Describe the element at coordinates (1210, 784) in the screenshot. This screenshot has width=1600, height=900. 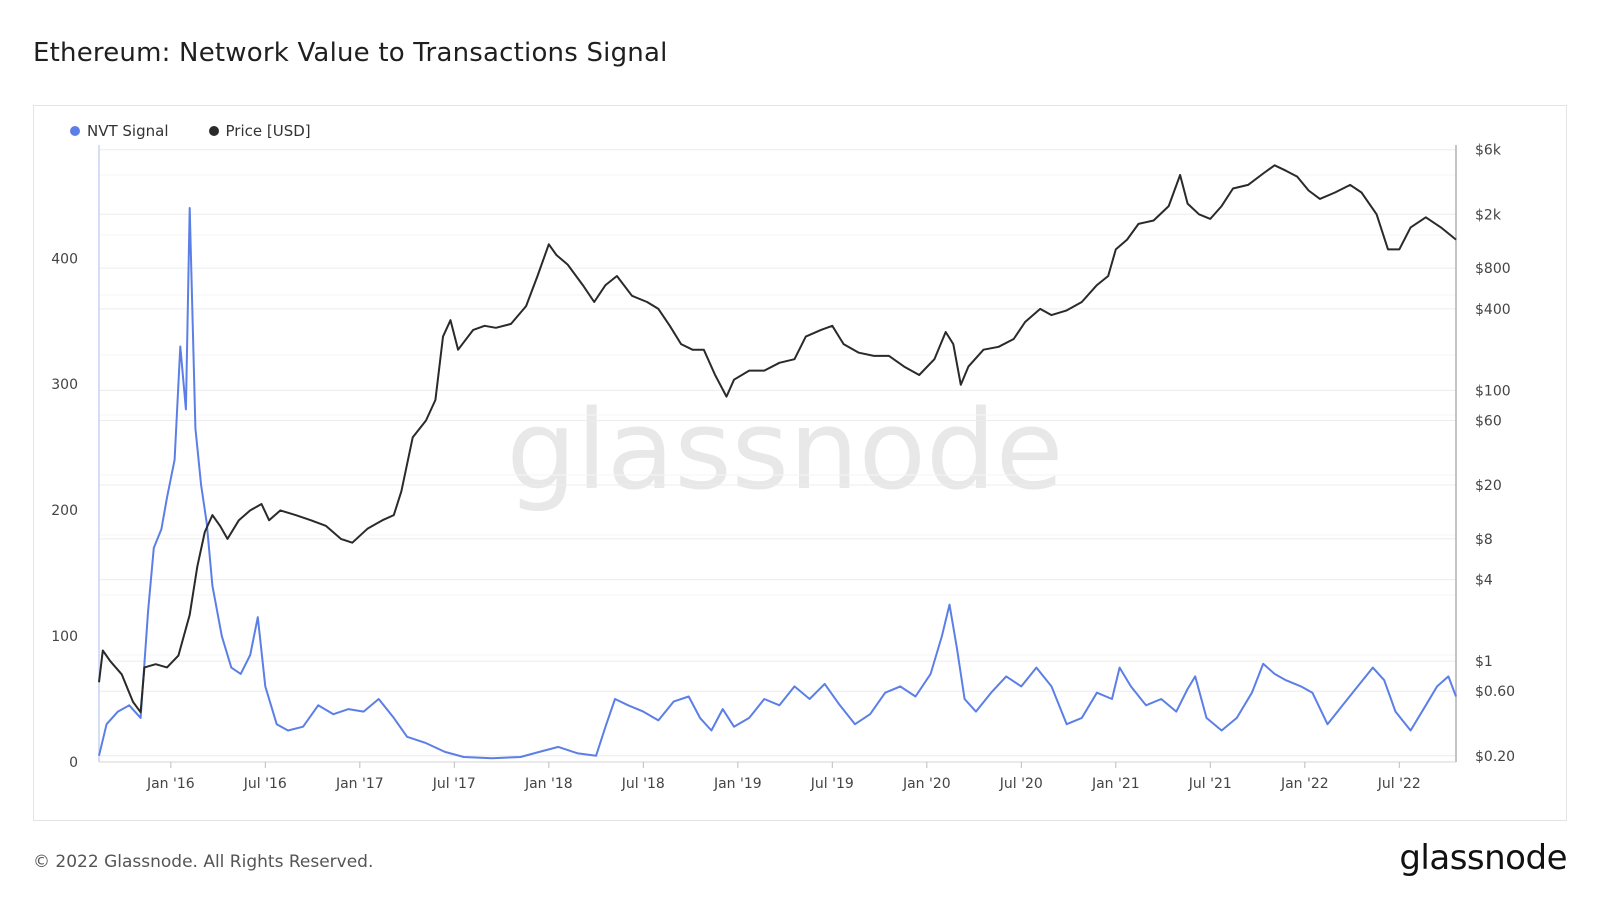
I see `x-tick-label-11: Jul '21` at that location.